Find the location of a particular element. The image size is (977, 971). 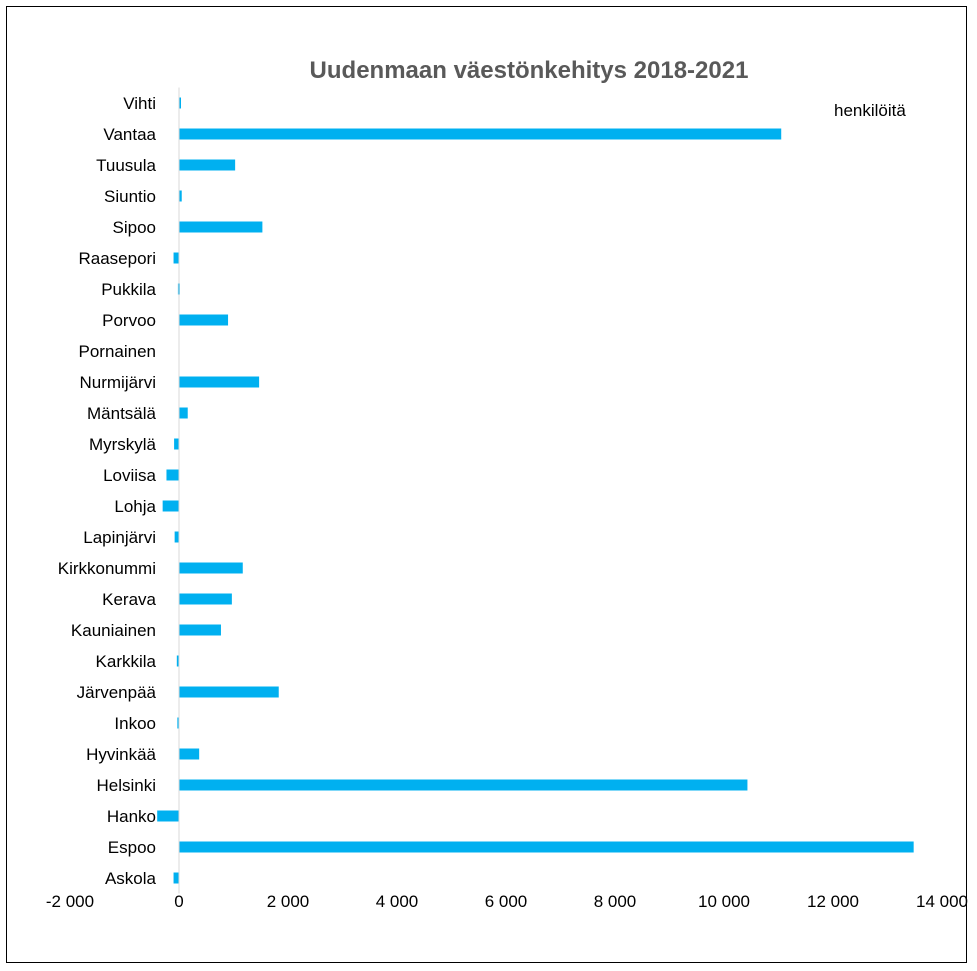

category-label: Espoo is located at coordinates (132, 847).